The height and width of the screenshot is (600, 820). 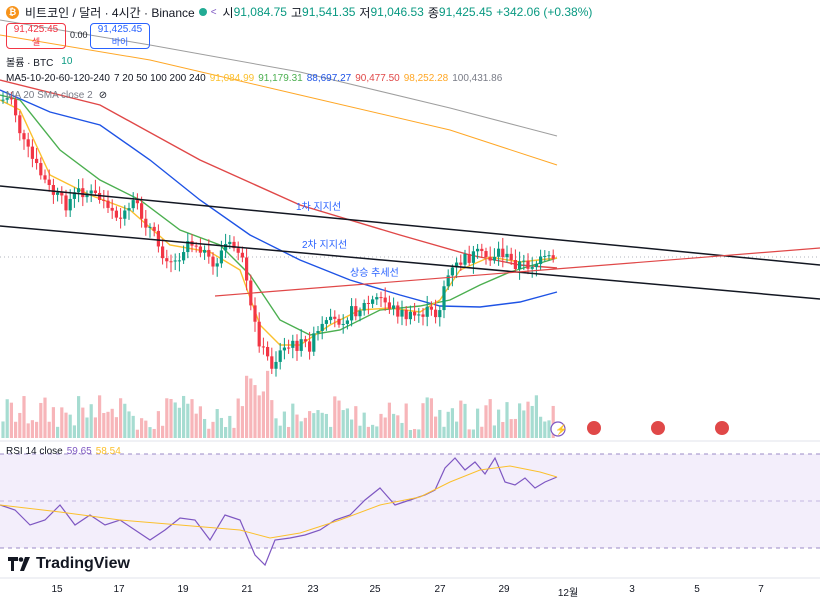 What do you see at coordinates (632, 589) in the screenshot?
I see `x-tick: 3` at bounding box center [632, 589].